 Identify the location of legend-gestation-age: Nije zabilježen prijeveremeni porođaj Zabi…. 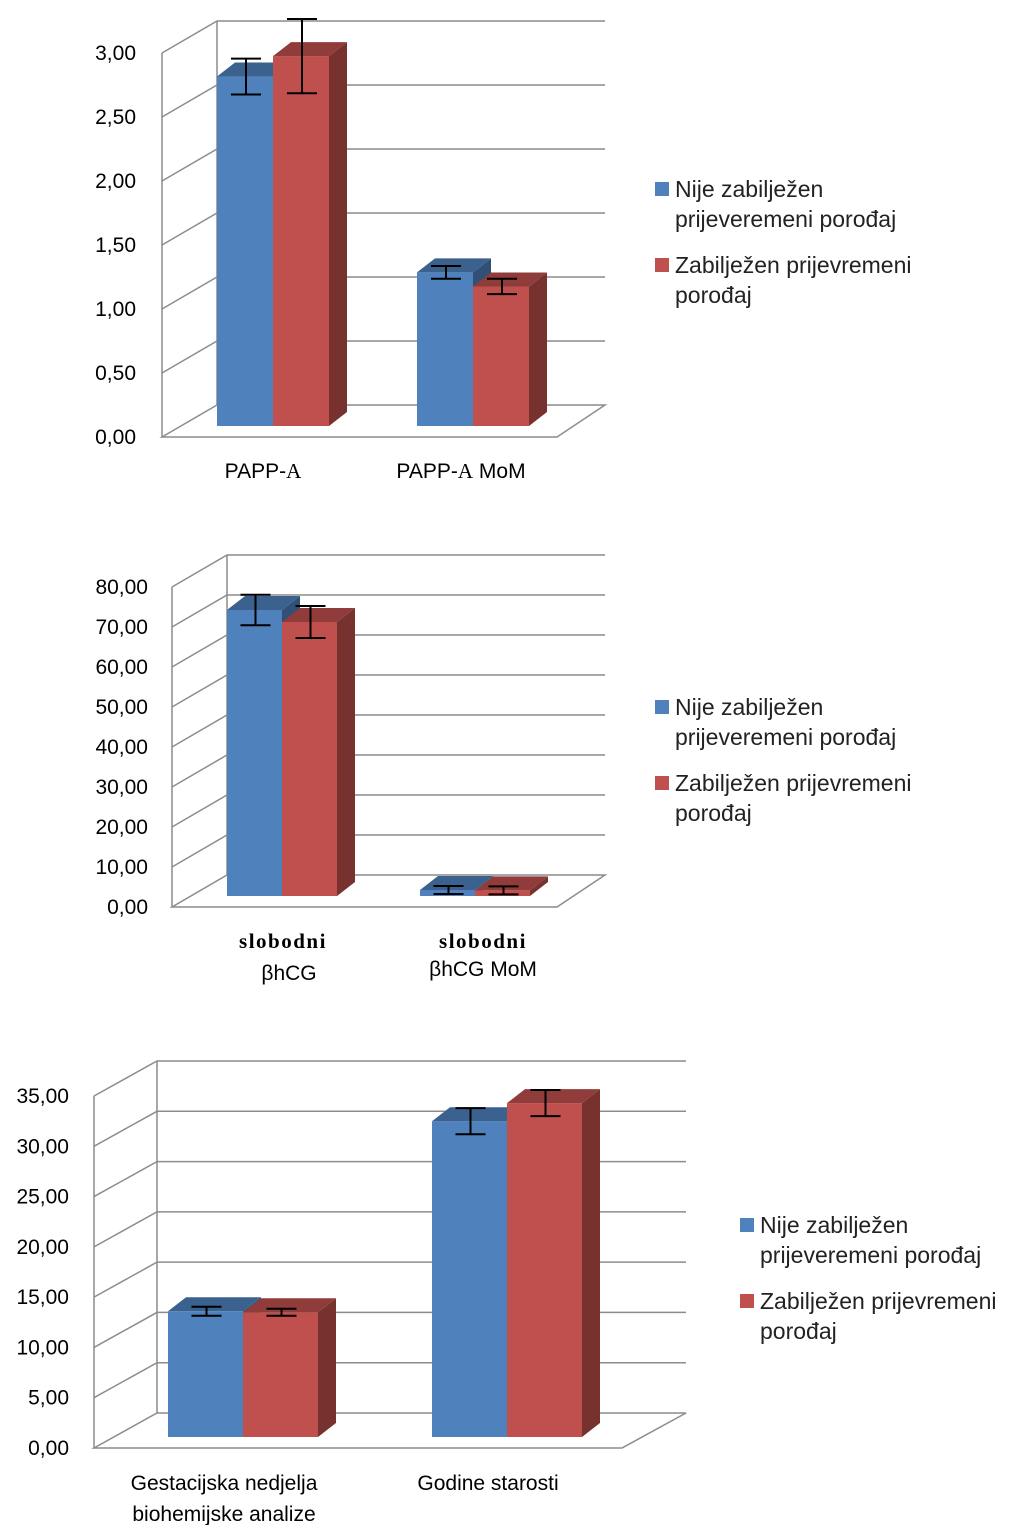
(868, 1286).